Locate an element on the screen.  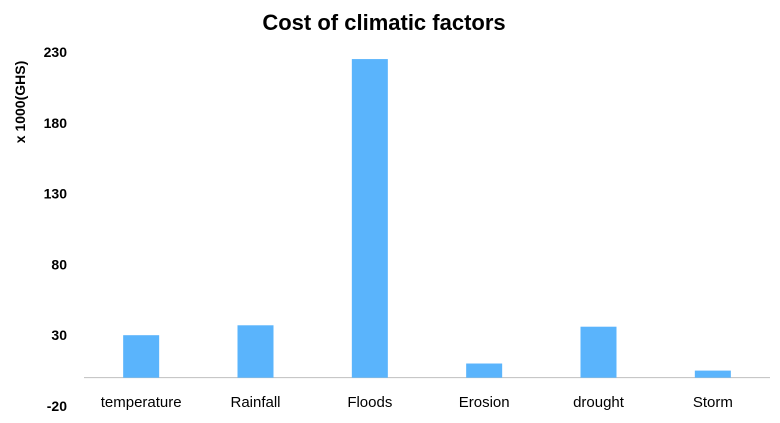
bar-erosion is located at coordinates (484, 370).